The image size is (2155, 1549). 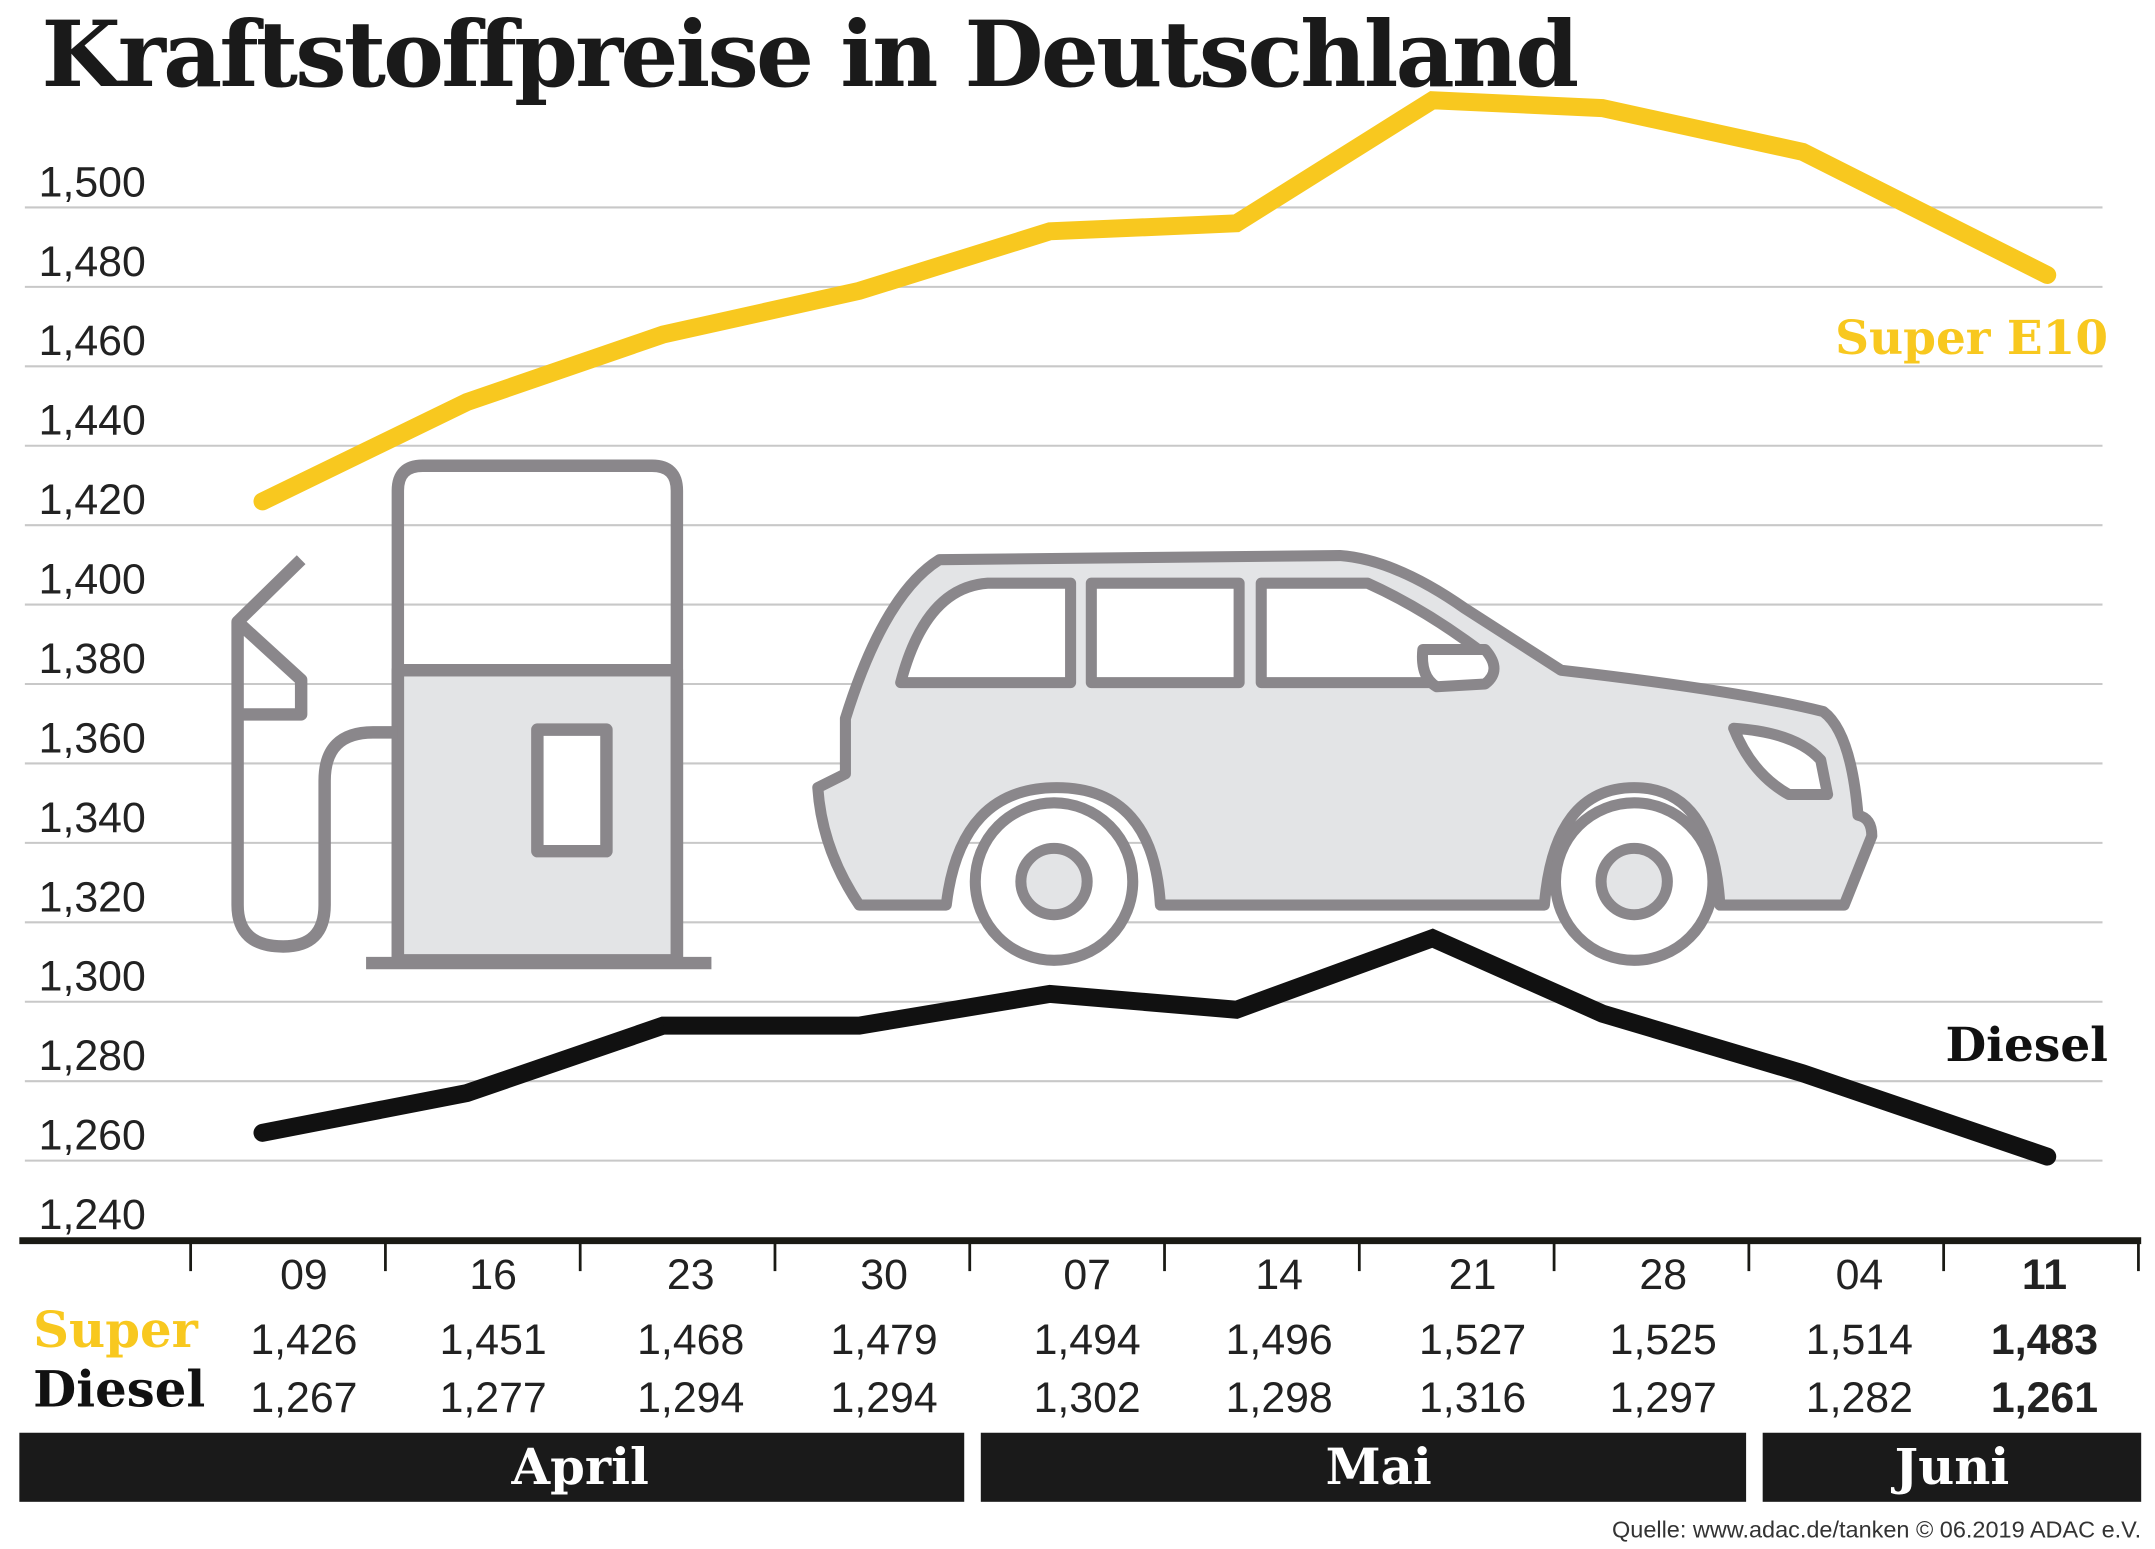 What do you see at coordinates (1472, 1398) in the screenshot?
I see `data-label-diesel: 1,316` at bounding box center [1472, 1398].